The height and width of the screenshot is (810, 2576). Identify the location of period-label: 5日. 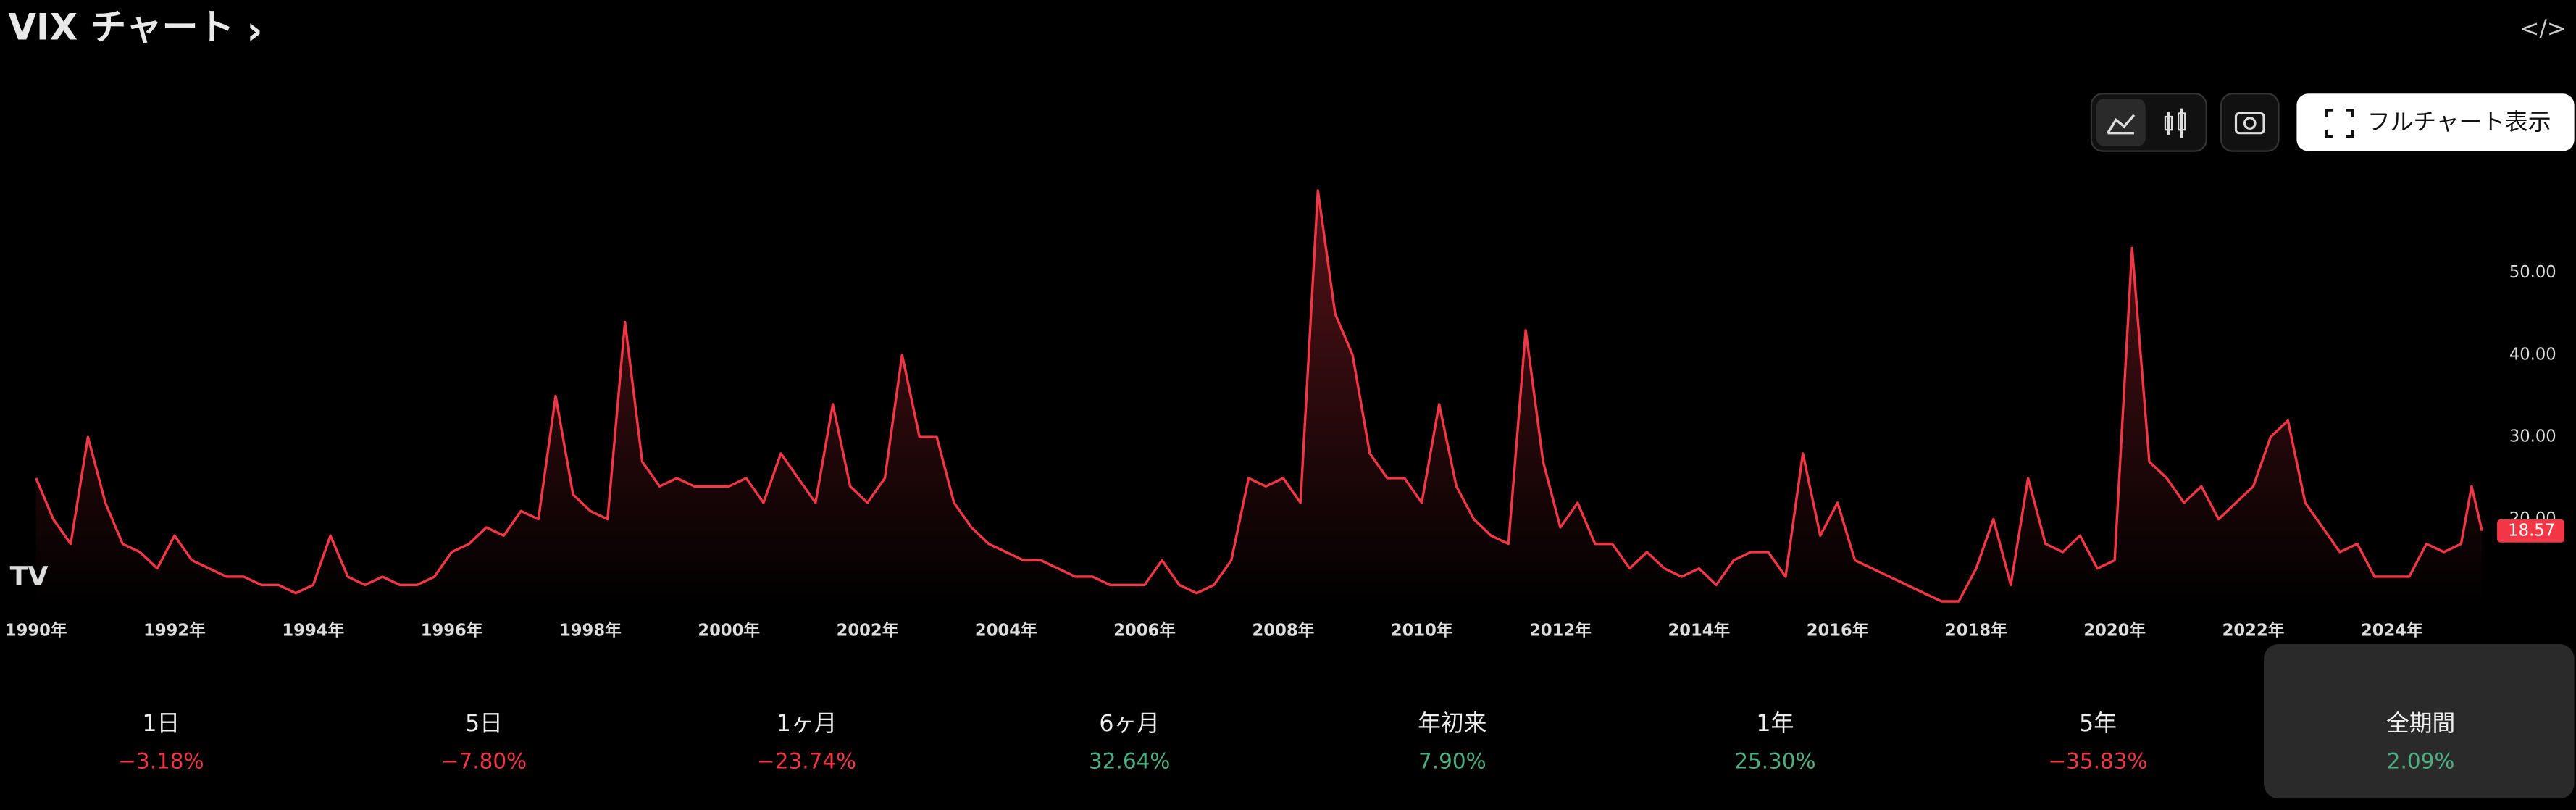
(484, 724).